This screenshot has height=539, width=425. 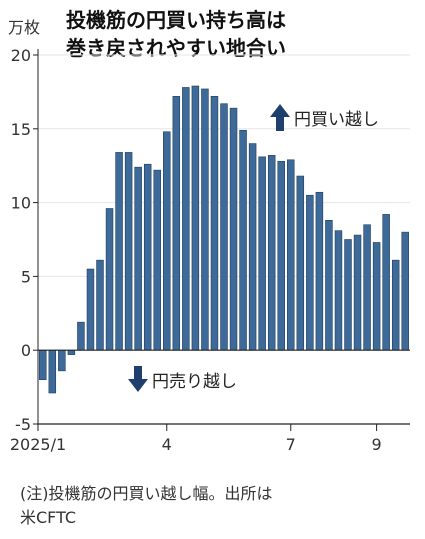 I want to click on y-tick-label: -5, so click(x=23, y=424).